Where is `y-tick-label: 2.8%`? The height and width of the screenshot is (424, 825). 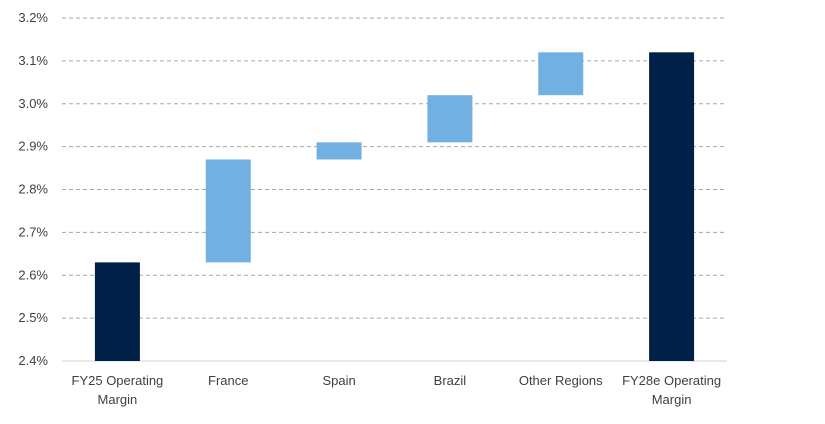 y-tick-label: 2.8% is located at coordinates (33, 189).